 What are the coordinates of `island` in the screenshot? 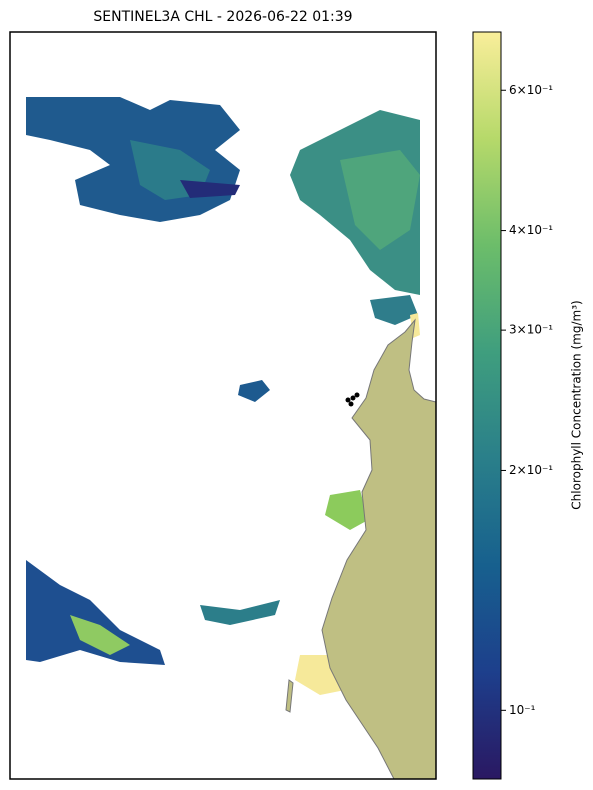 It's located at (289, 696).